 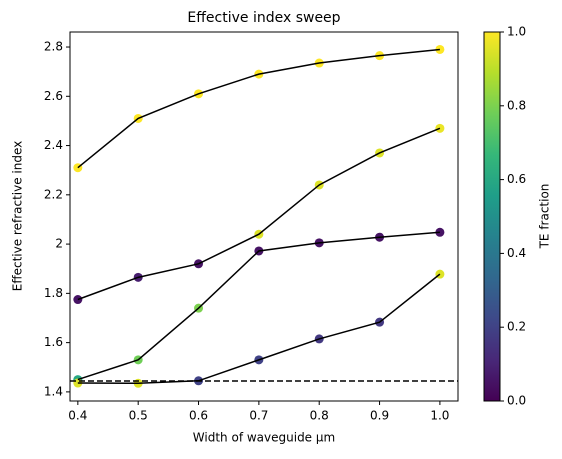 What do you see at coordinates (516, 105) in the screenshot?
I see `colorbar-tick-label: 0.8` at bounding box center [516, 105].